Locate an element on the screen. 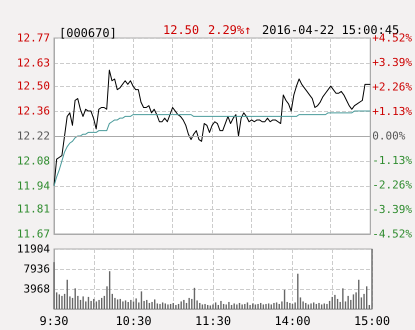  y2-tick-label: -3.39% is located at coordinates (392, 209).